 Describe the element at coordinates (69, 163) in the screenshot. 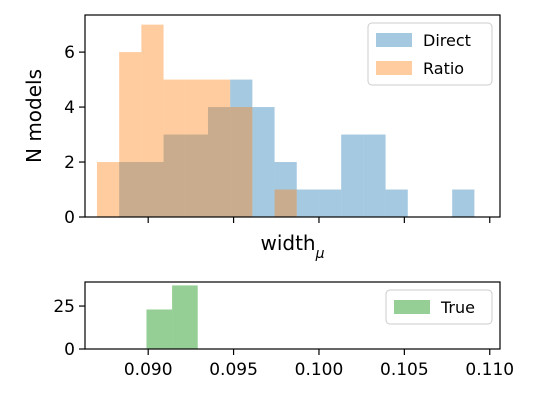

I see `y-tick-label: 2` at that location.